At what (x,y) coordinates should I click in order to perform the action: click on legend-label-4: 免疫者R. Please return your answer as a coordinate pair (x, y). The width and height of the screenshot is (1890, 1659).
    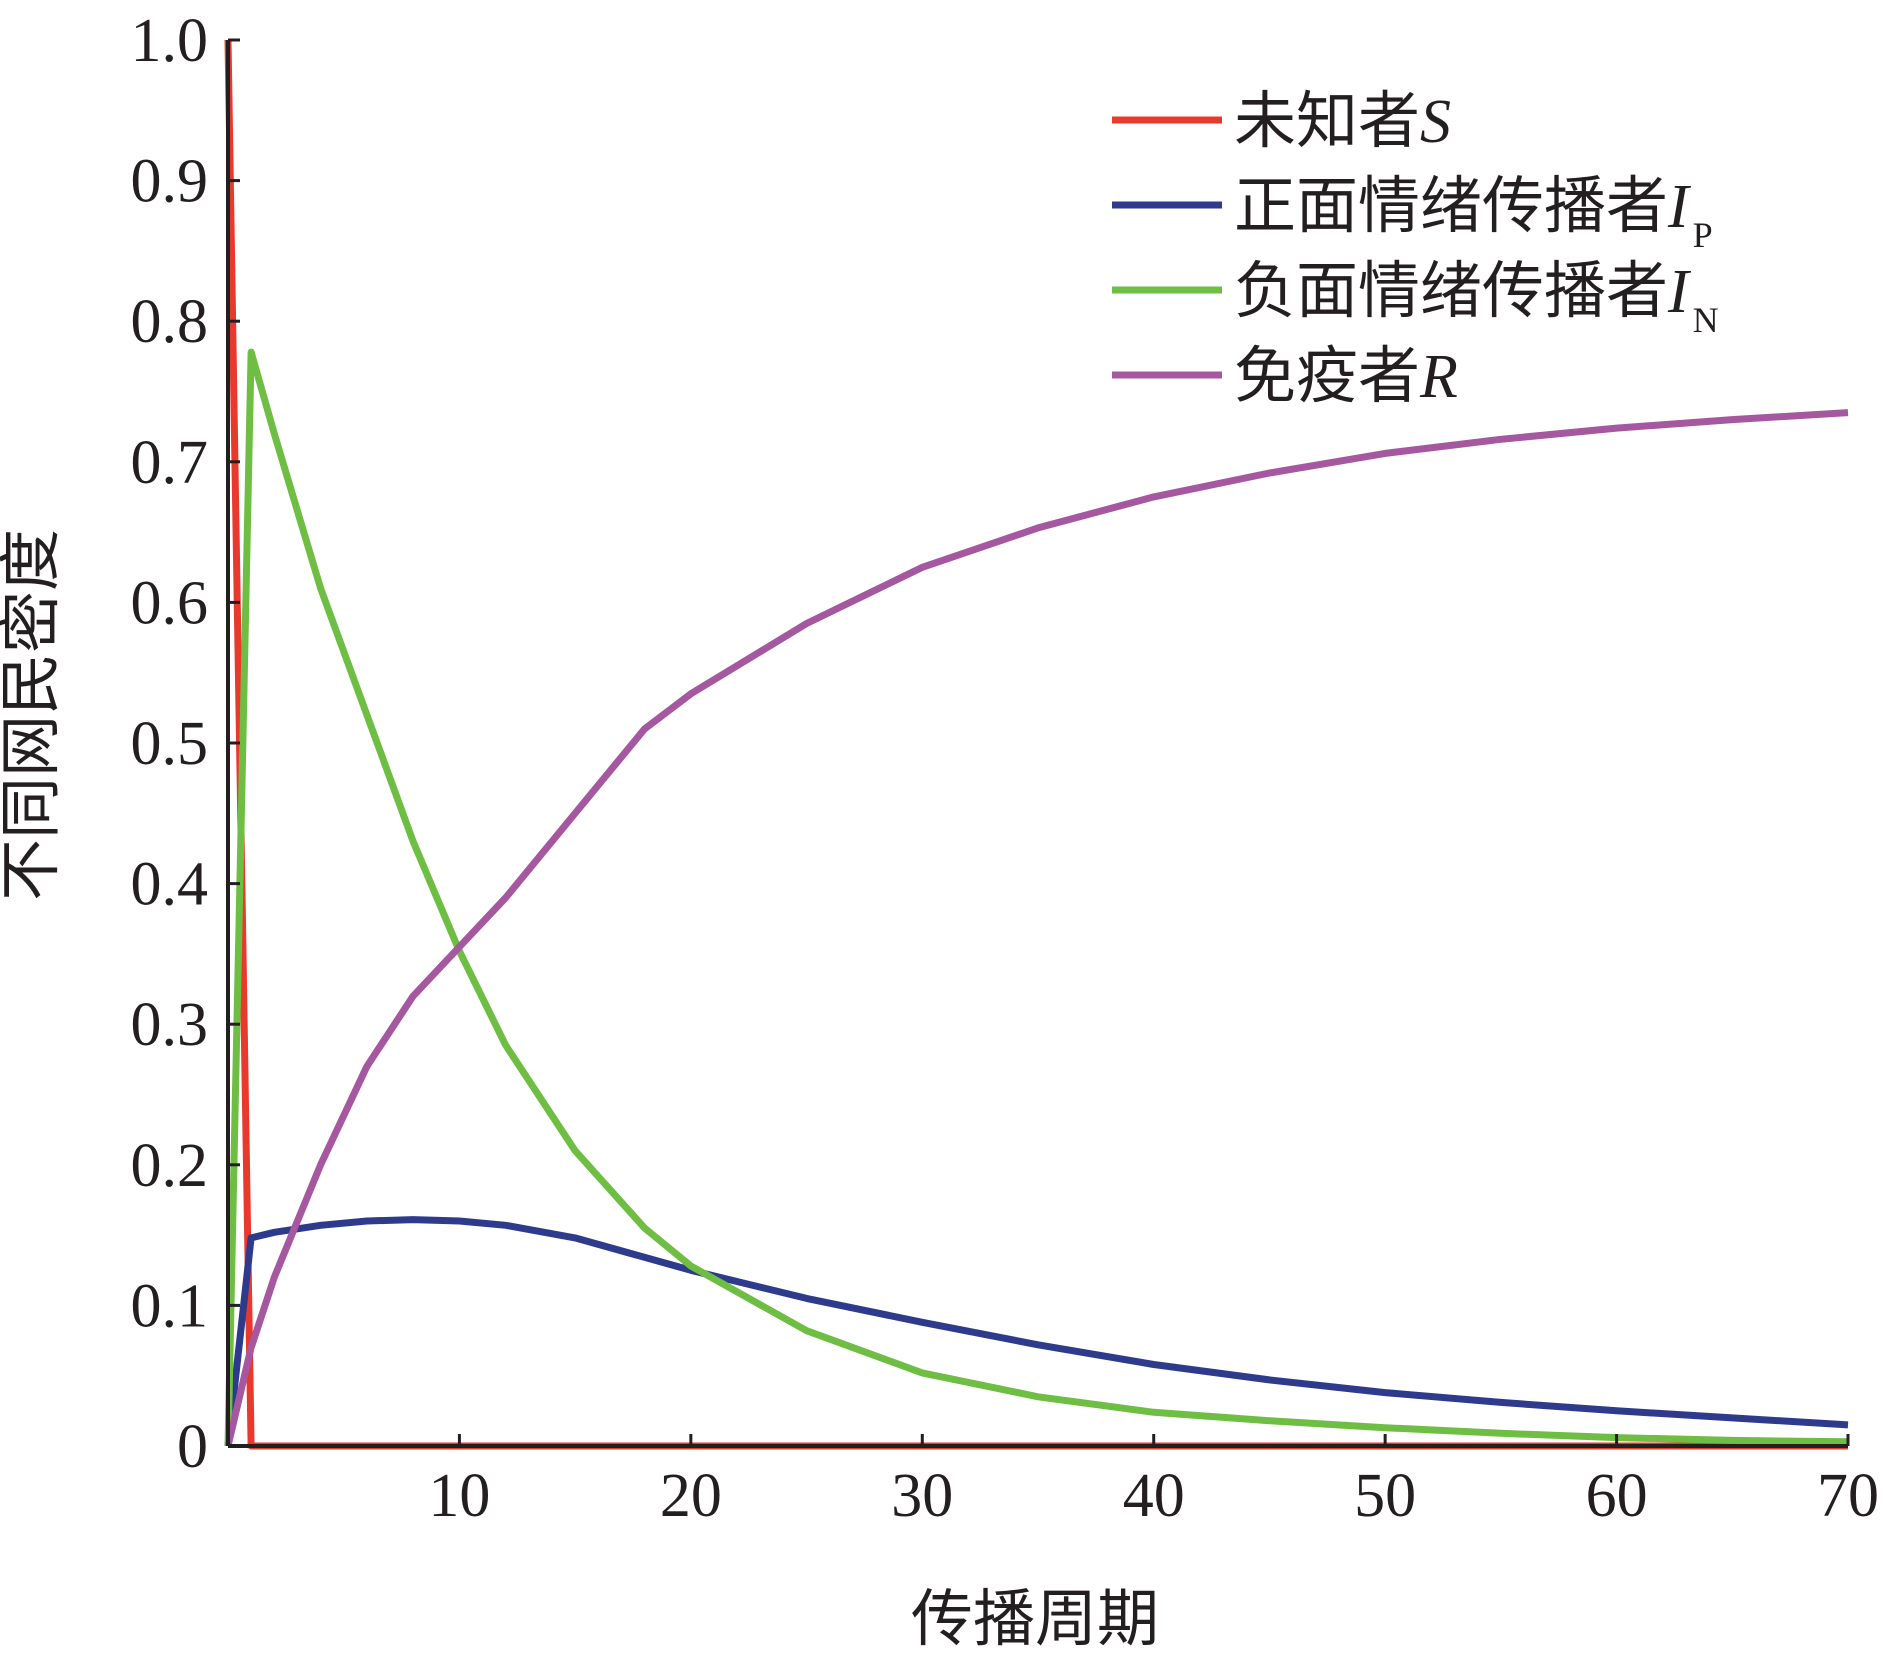
    Looking at the image, I should click on (1346, 377).